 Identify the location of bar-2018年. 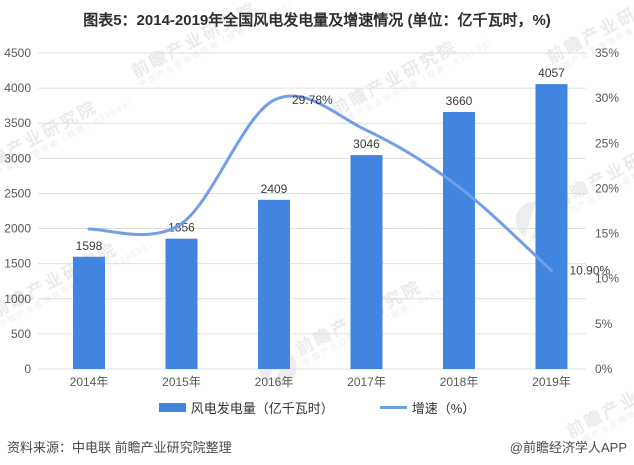
(459, 240).